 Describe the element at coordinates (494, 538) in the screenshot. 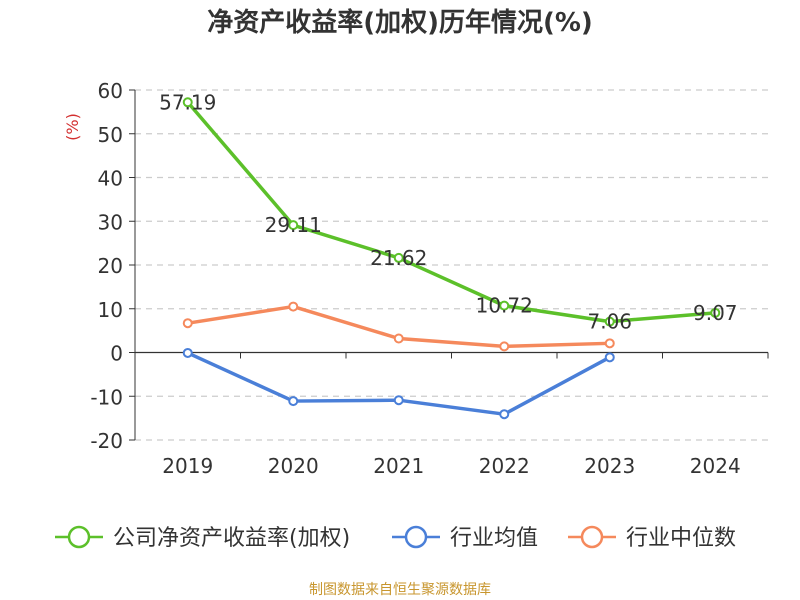

I see `legend-label: 行业均值` at that location.